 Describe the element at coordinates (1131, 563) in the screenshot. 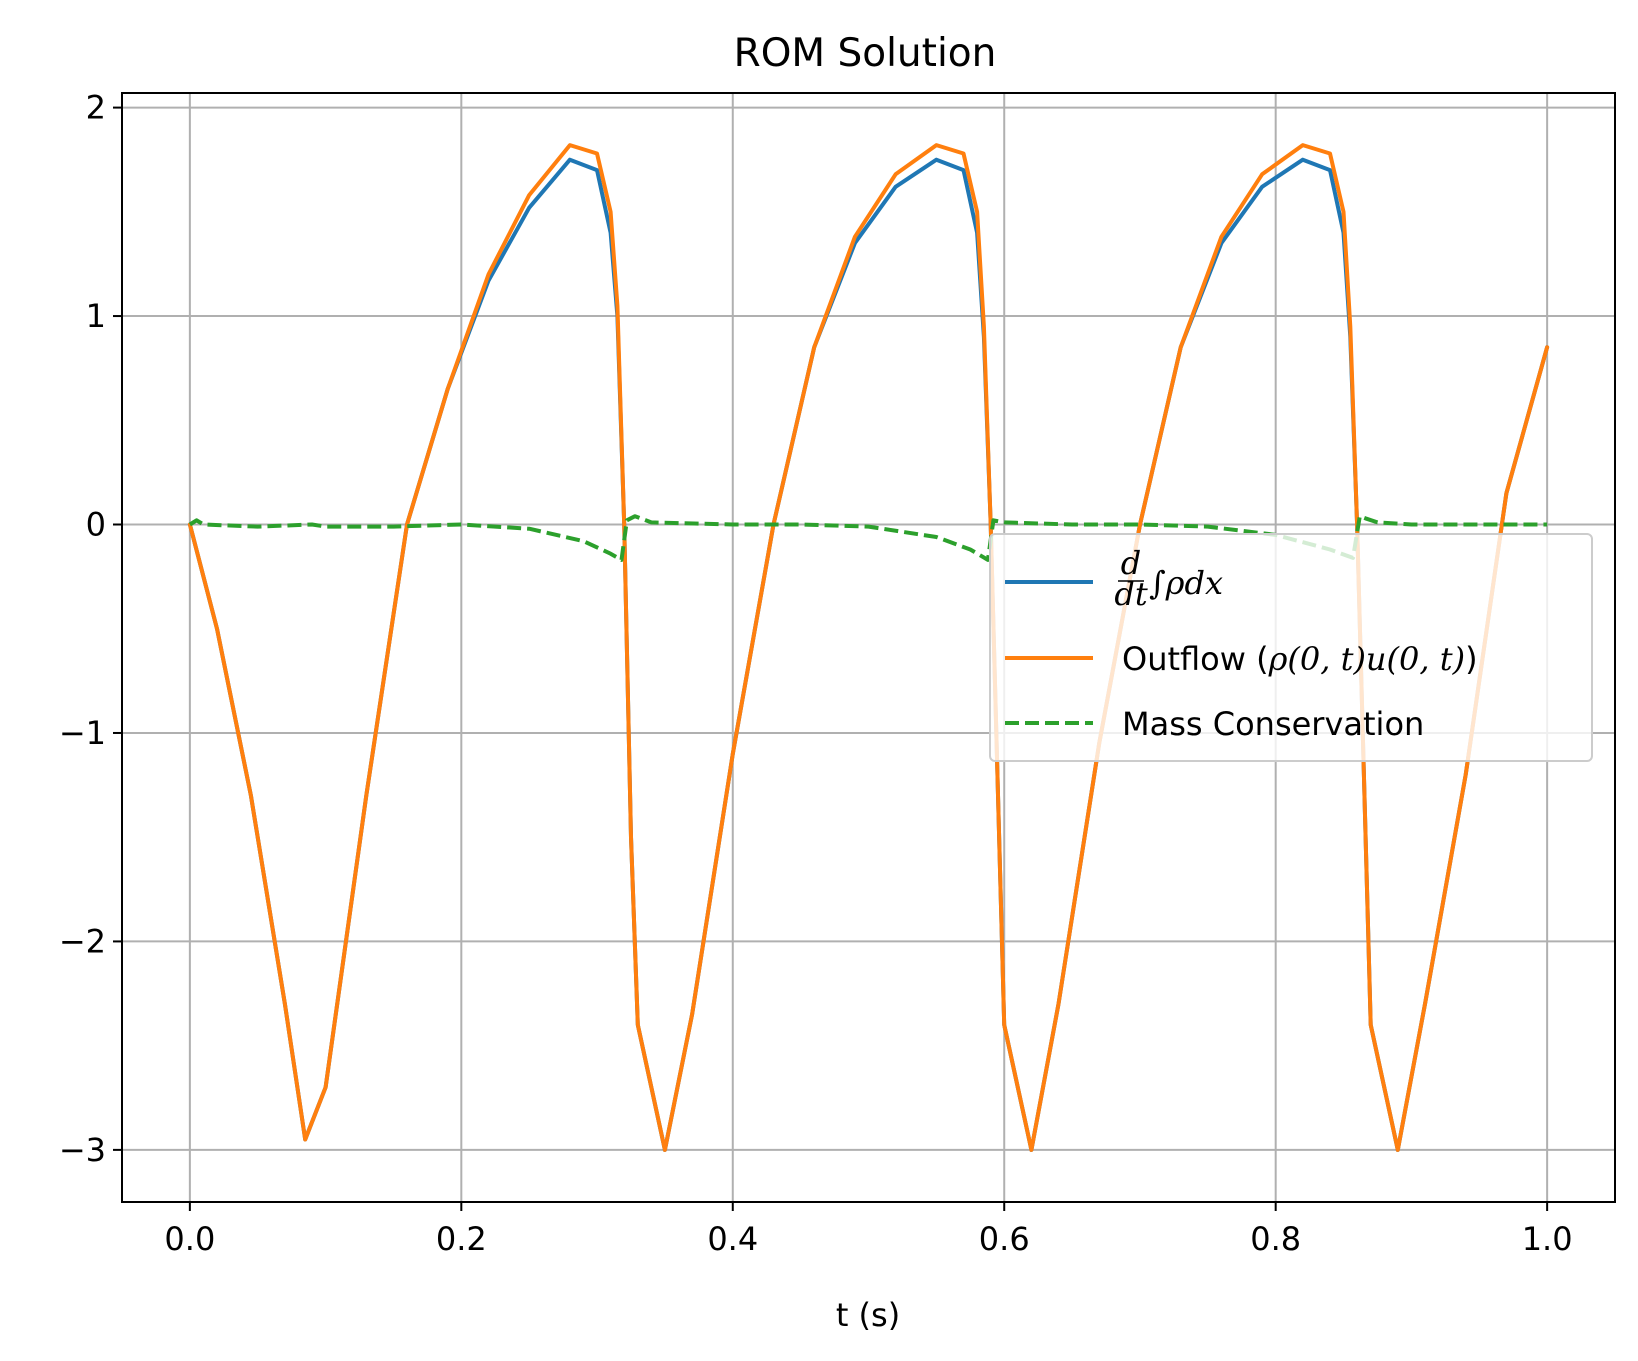

I see `legend-frac-numerator: d` at that location.